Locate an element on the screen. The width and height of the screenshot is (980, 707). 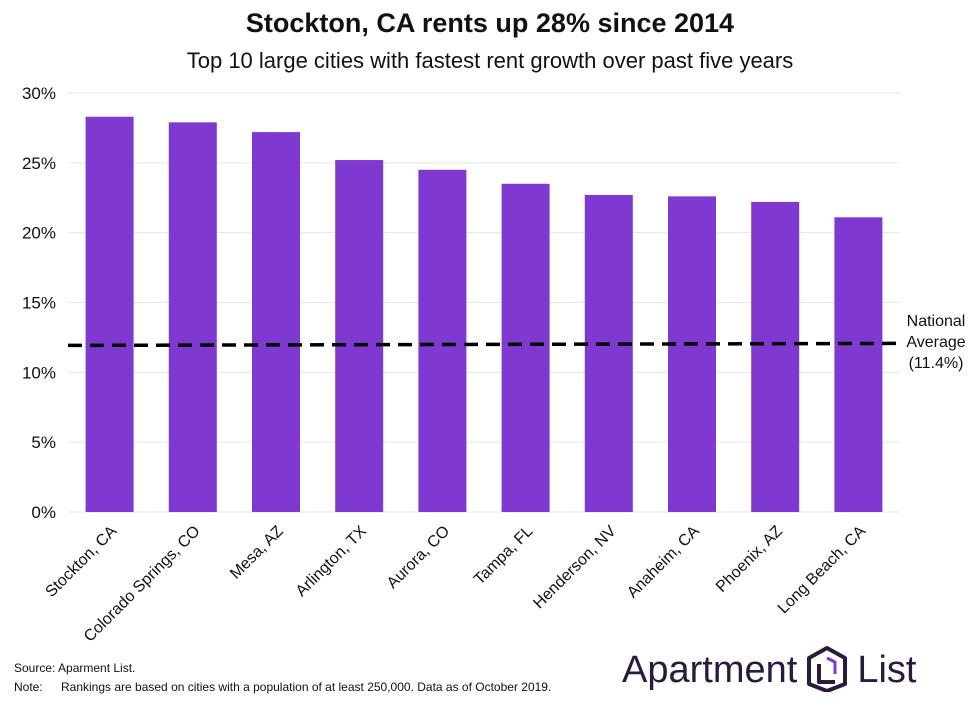
y-tick-label: 5% is located at coordinates (43, 442).